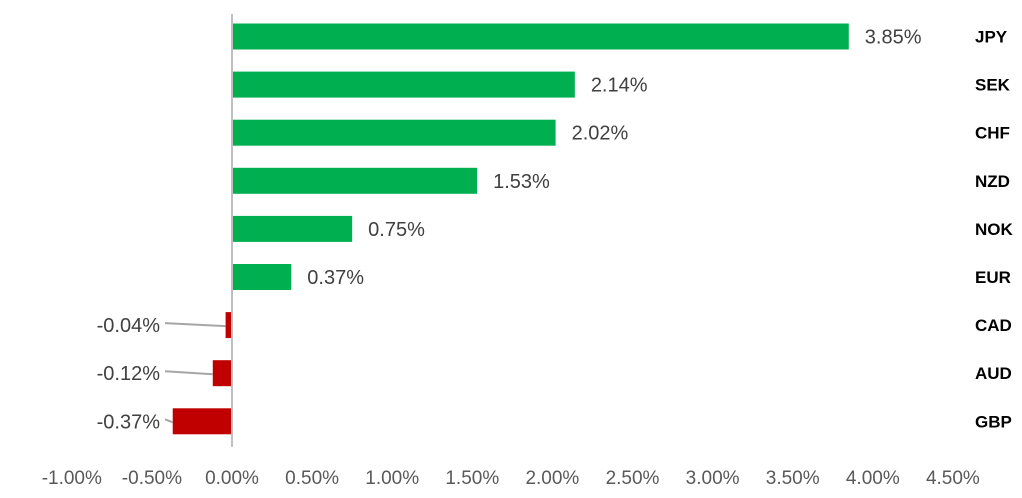 The image size is (1022, 498). Describe the element at coordinates (619, 86) in the screenshot. I see `data-label-sek: 2.14%` at that location.